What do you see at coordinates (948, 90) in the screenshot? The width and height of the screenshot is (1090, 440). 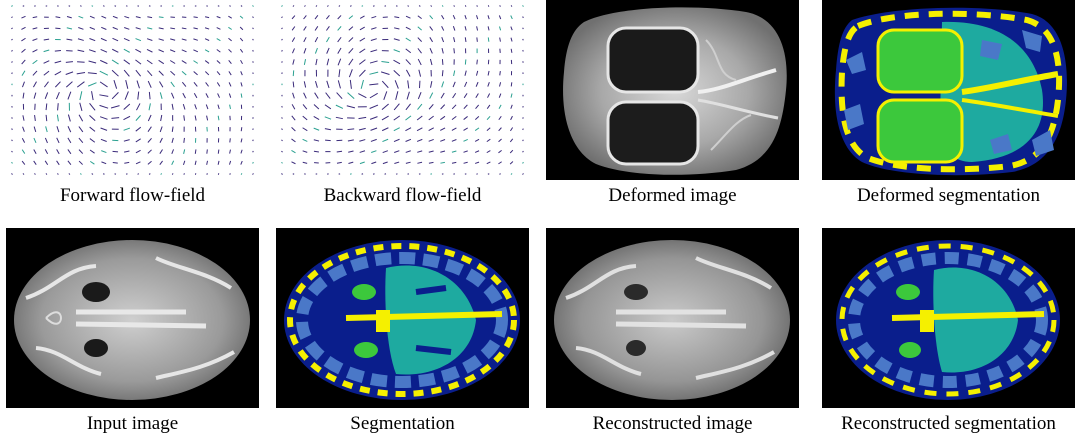 I see `deformed-segmentation-figure` at bounding box center [948, 90].